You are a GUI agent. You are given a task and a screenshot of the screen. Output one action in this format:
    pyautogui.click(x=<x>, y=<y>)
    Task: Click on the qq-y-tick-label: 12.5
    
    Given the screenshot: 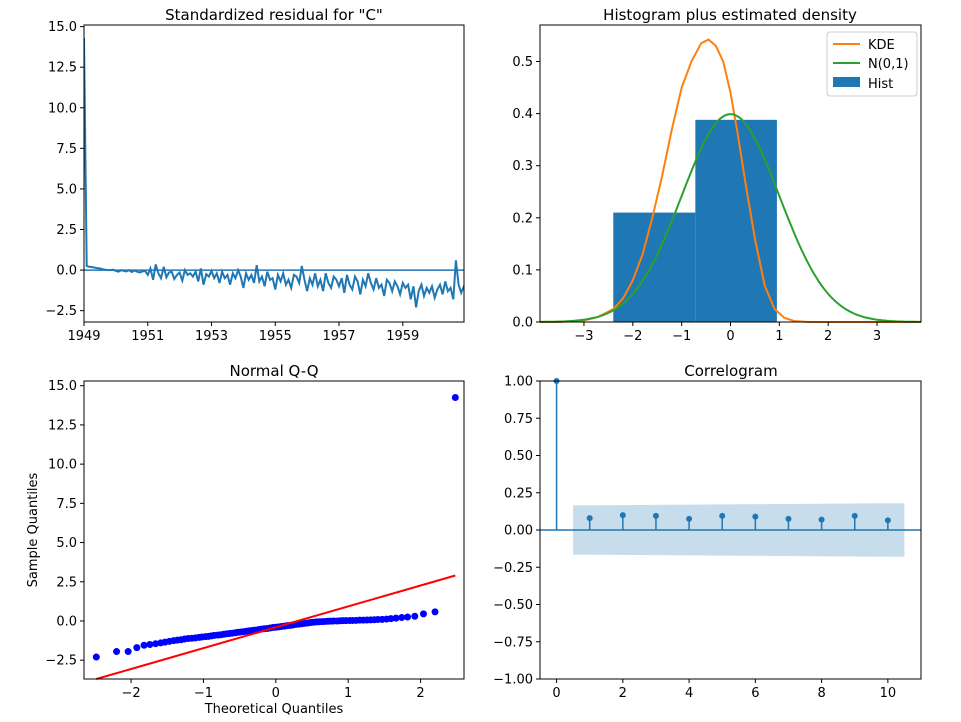 What is the action you would take?
    pyautogui.click(x=62, y=425)
    